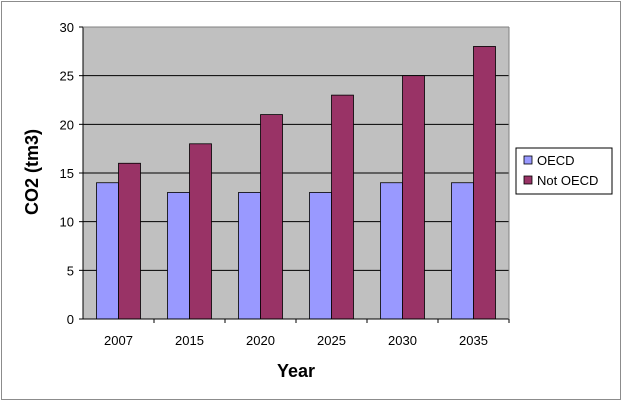 This screenshot has height=403, width=624. I want to click on y-tick-labels: 0 5 10 15 20 25 30, so click(71, 173).